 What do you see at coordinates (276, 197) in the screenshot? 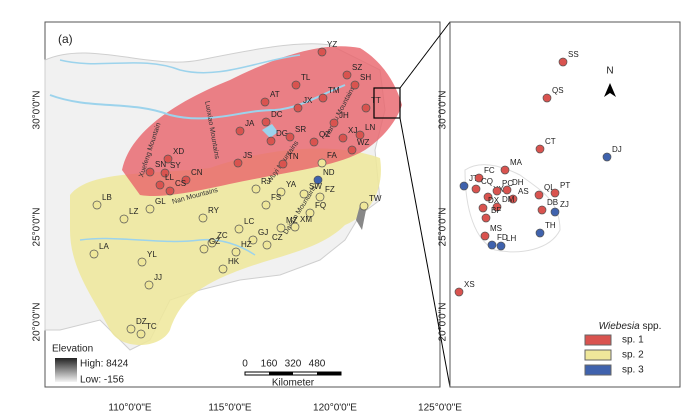
I see `site-label: FS` at bounding box center [276, 197].